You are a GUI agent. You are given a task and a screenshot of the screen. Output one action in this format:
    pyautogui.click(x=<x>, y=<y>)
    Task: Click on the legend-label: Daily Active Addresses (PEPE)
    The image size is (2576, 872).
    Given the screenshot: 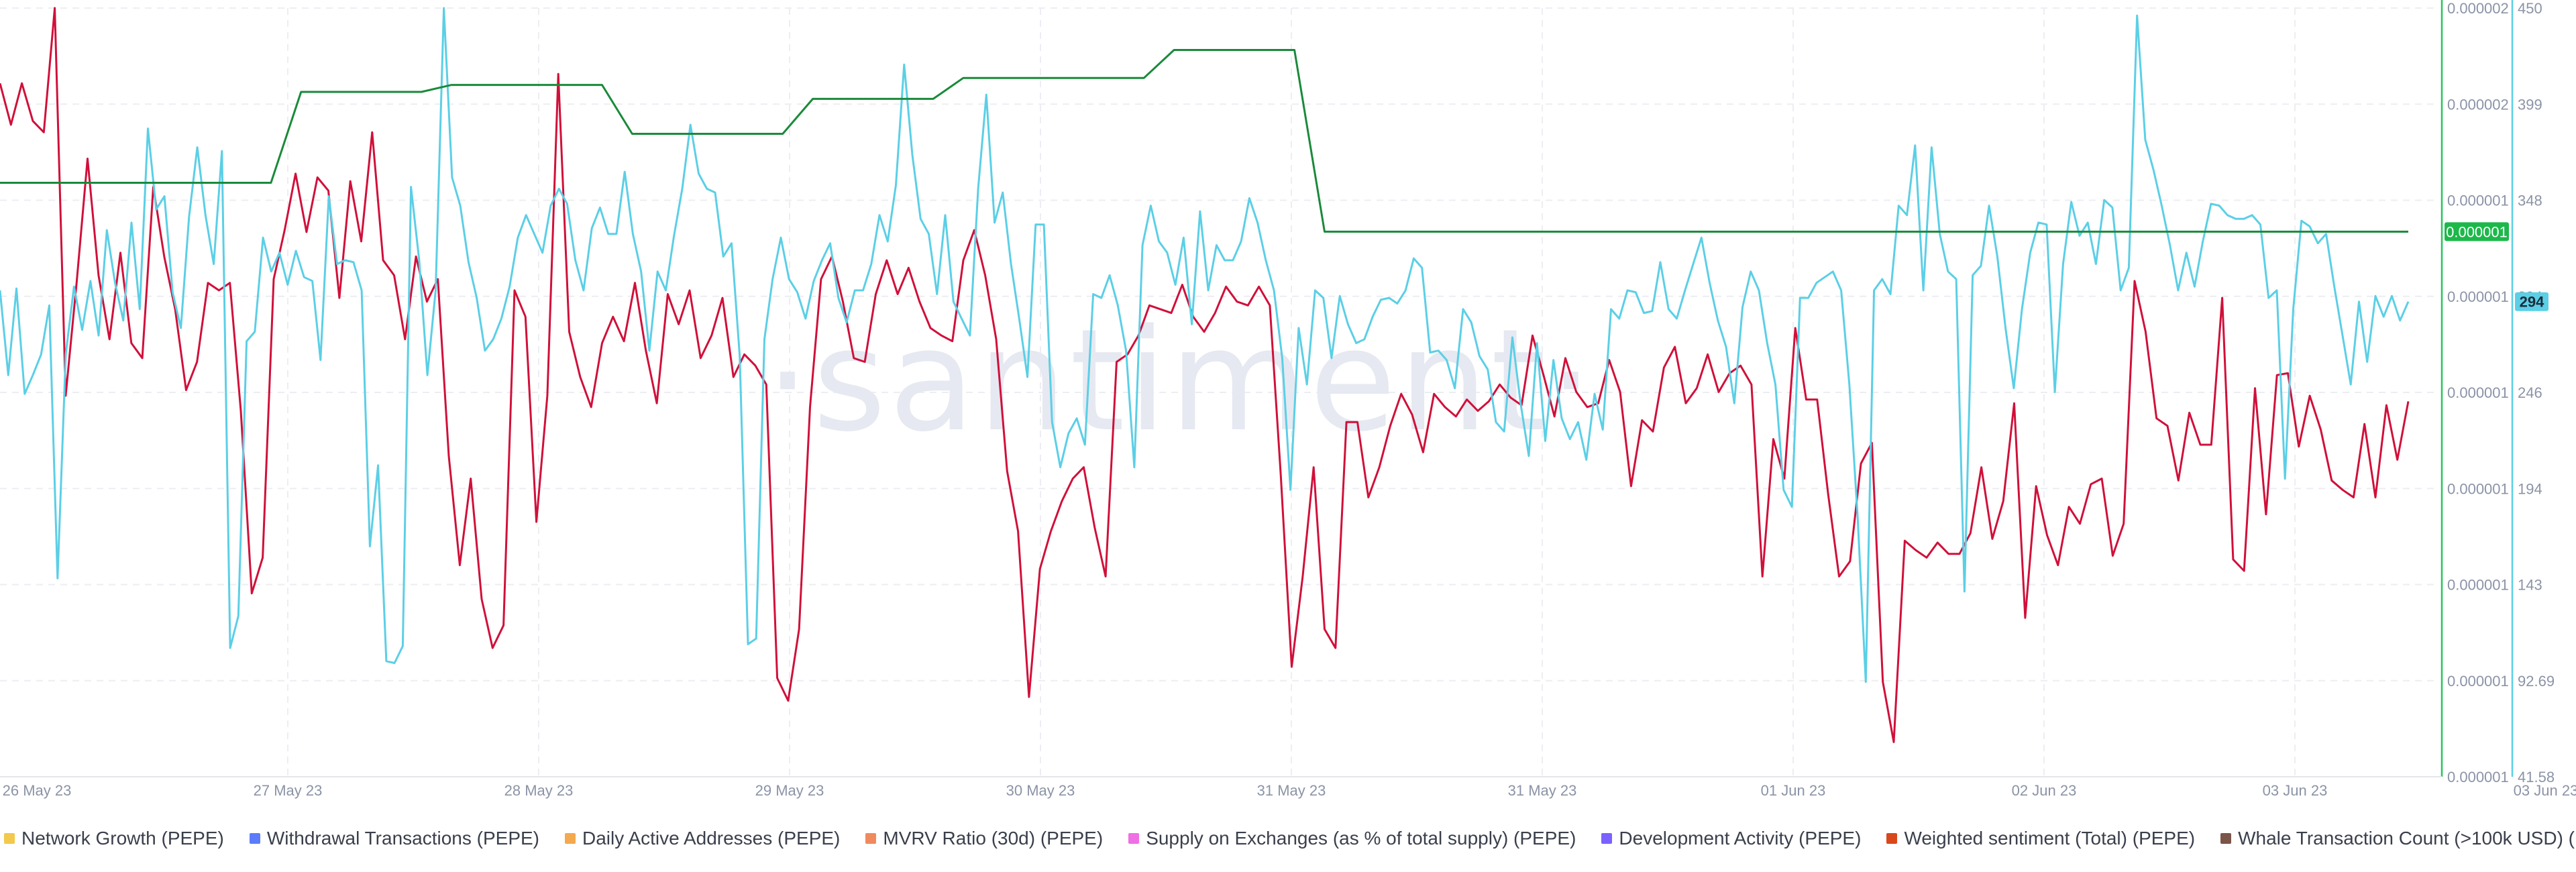 What is the action you would take?
    pyautogui.click(x=711, y=839)
    